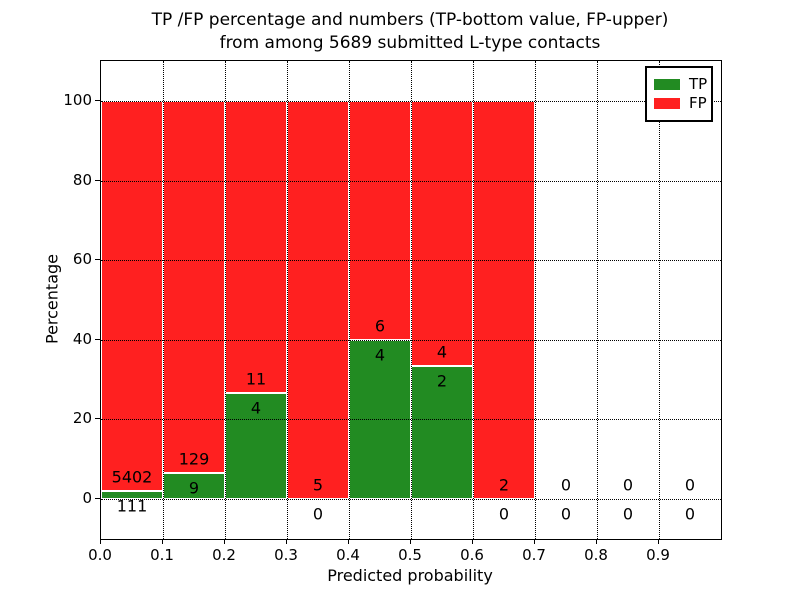 This screenshot has width=800, height=600. Describe the element at coordinates (410, 575) in the screenshot. I see `x-axis-label: Predicted probability` at that location.